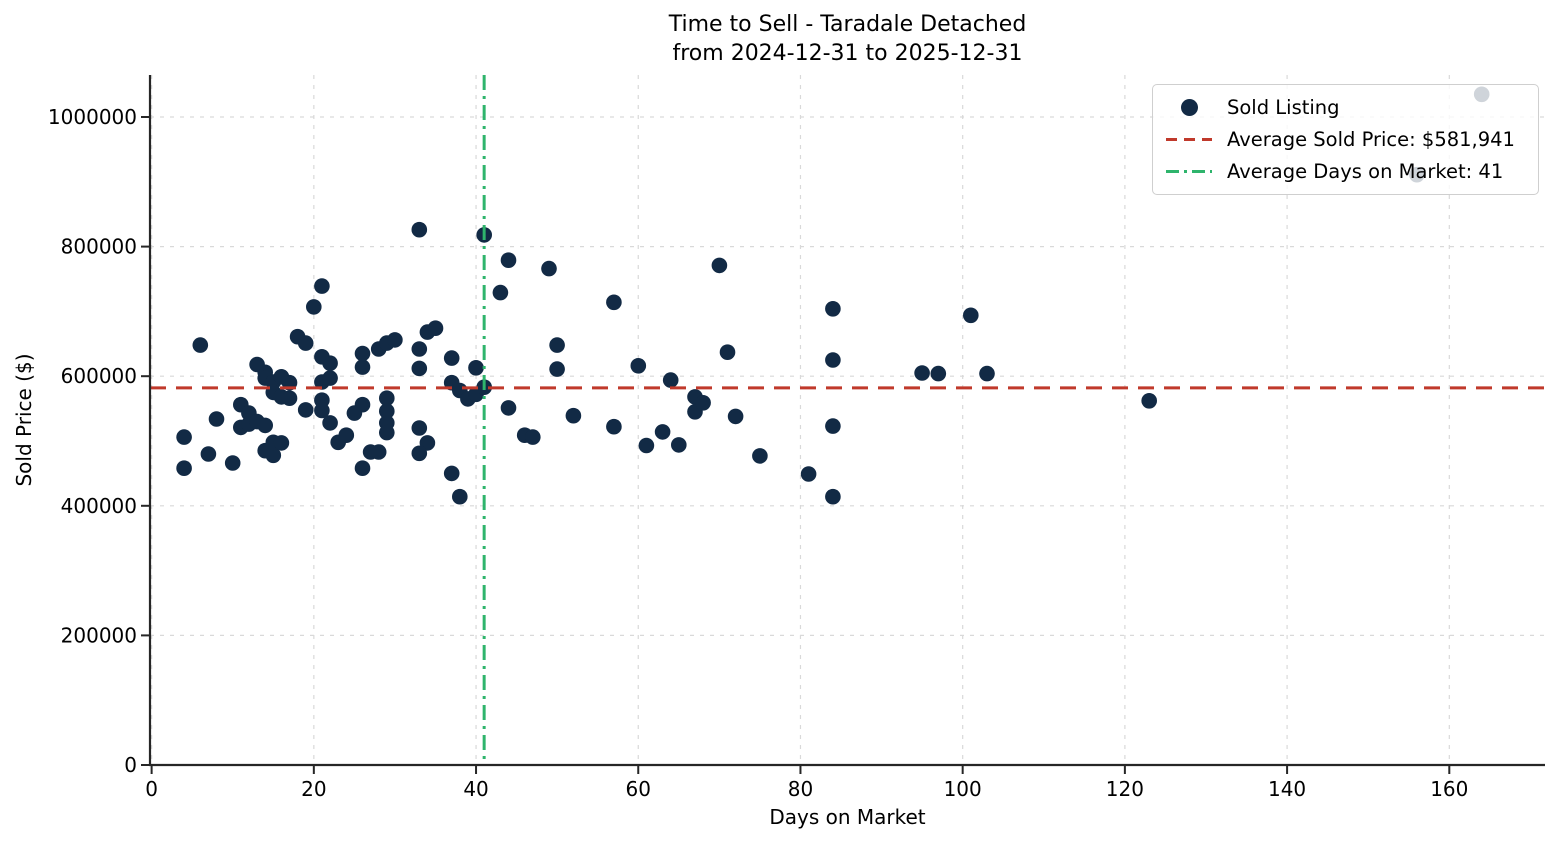 The width and height of the screenshot is (1560, 845). Describe the element at coordinates (847, 24) in the screenshot. I see `chart-title-line1: Time to Sell - Taradale Detached` at that location.